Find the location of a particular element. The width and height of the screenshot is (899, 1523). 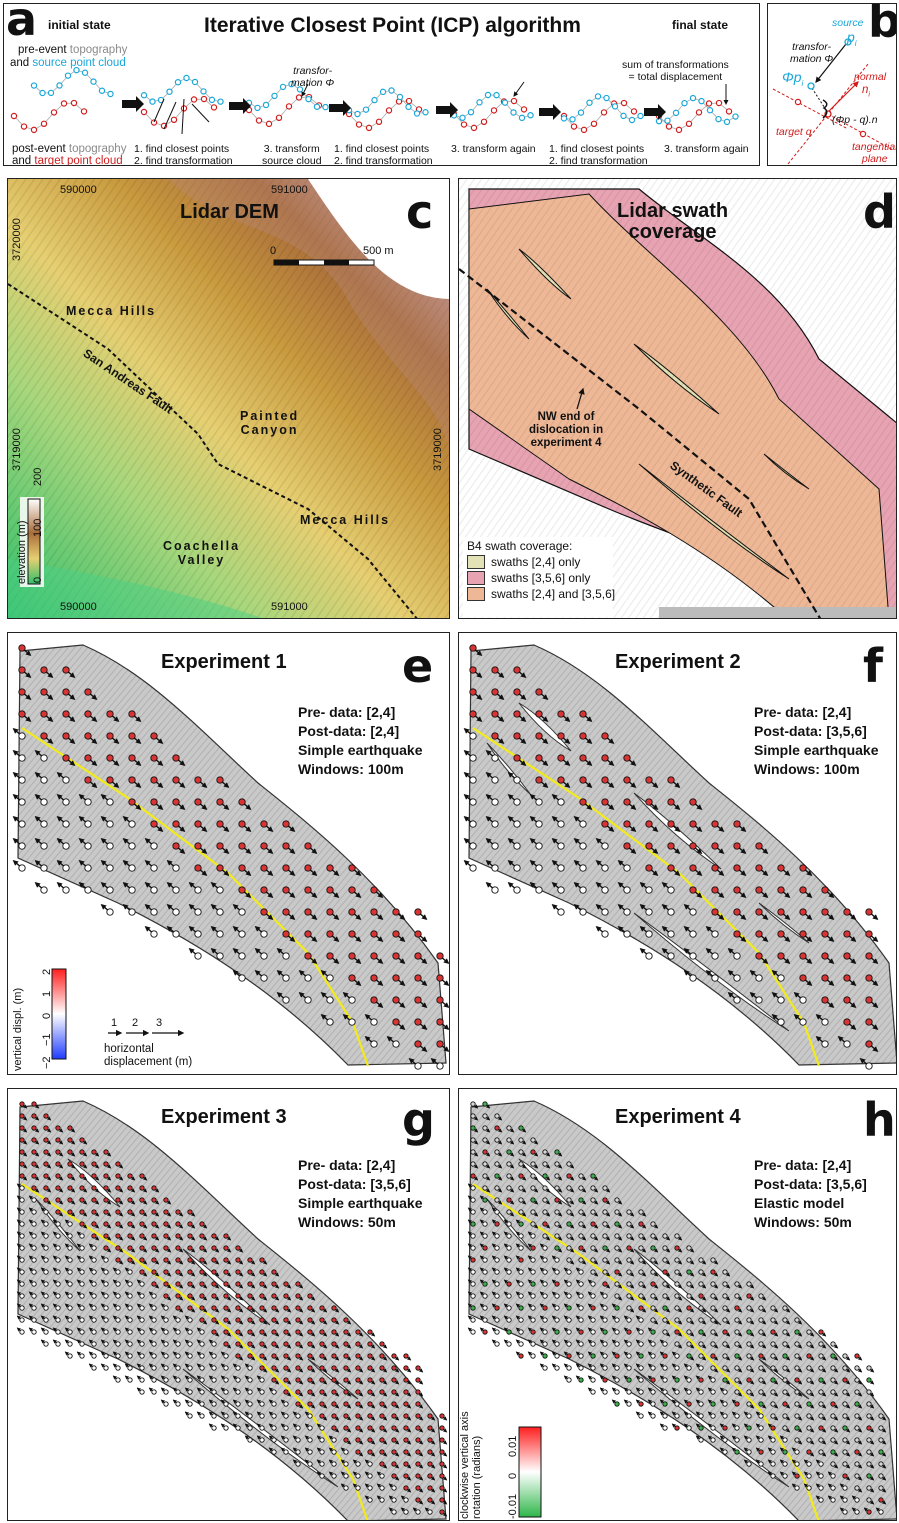

annotation-arrow is located at coordinates (519, 89).